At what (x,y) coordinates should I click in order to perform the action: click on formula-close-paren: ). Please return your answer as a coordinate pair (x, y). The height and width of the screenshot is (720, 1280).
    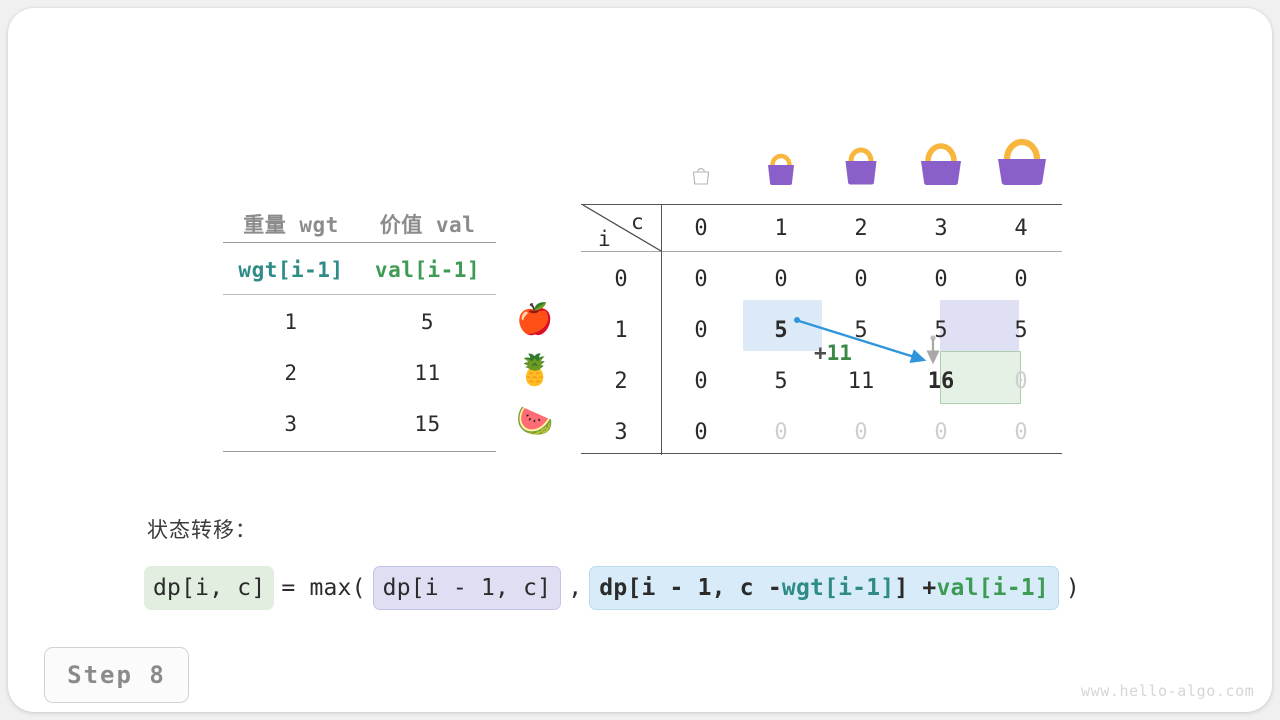
    Looking at the image, I should click on (1072, 588).